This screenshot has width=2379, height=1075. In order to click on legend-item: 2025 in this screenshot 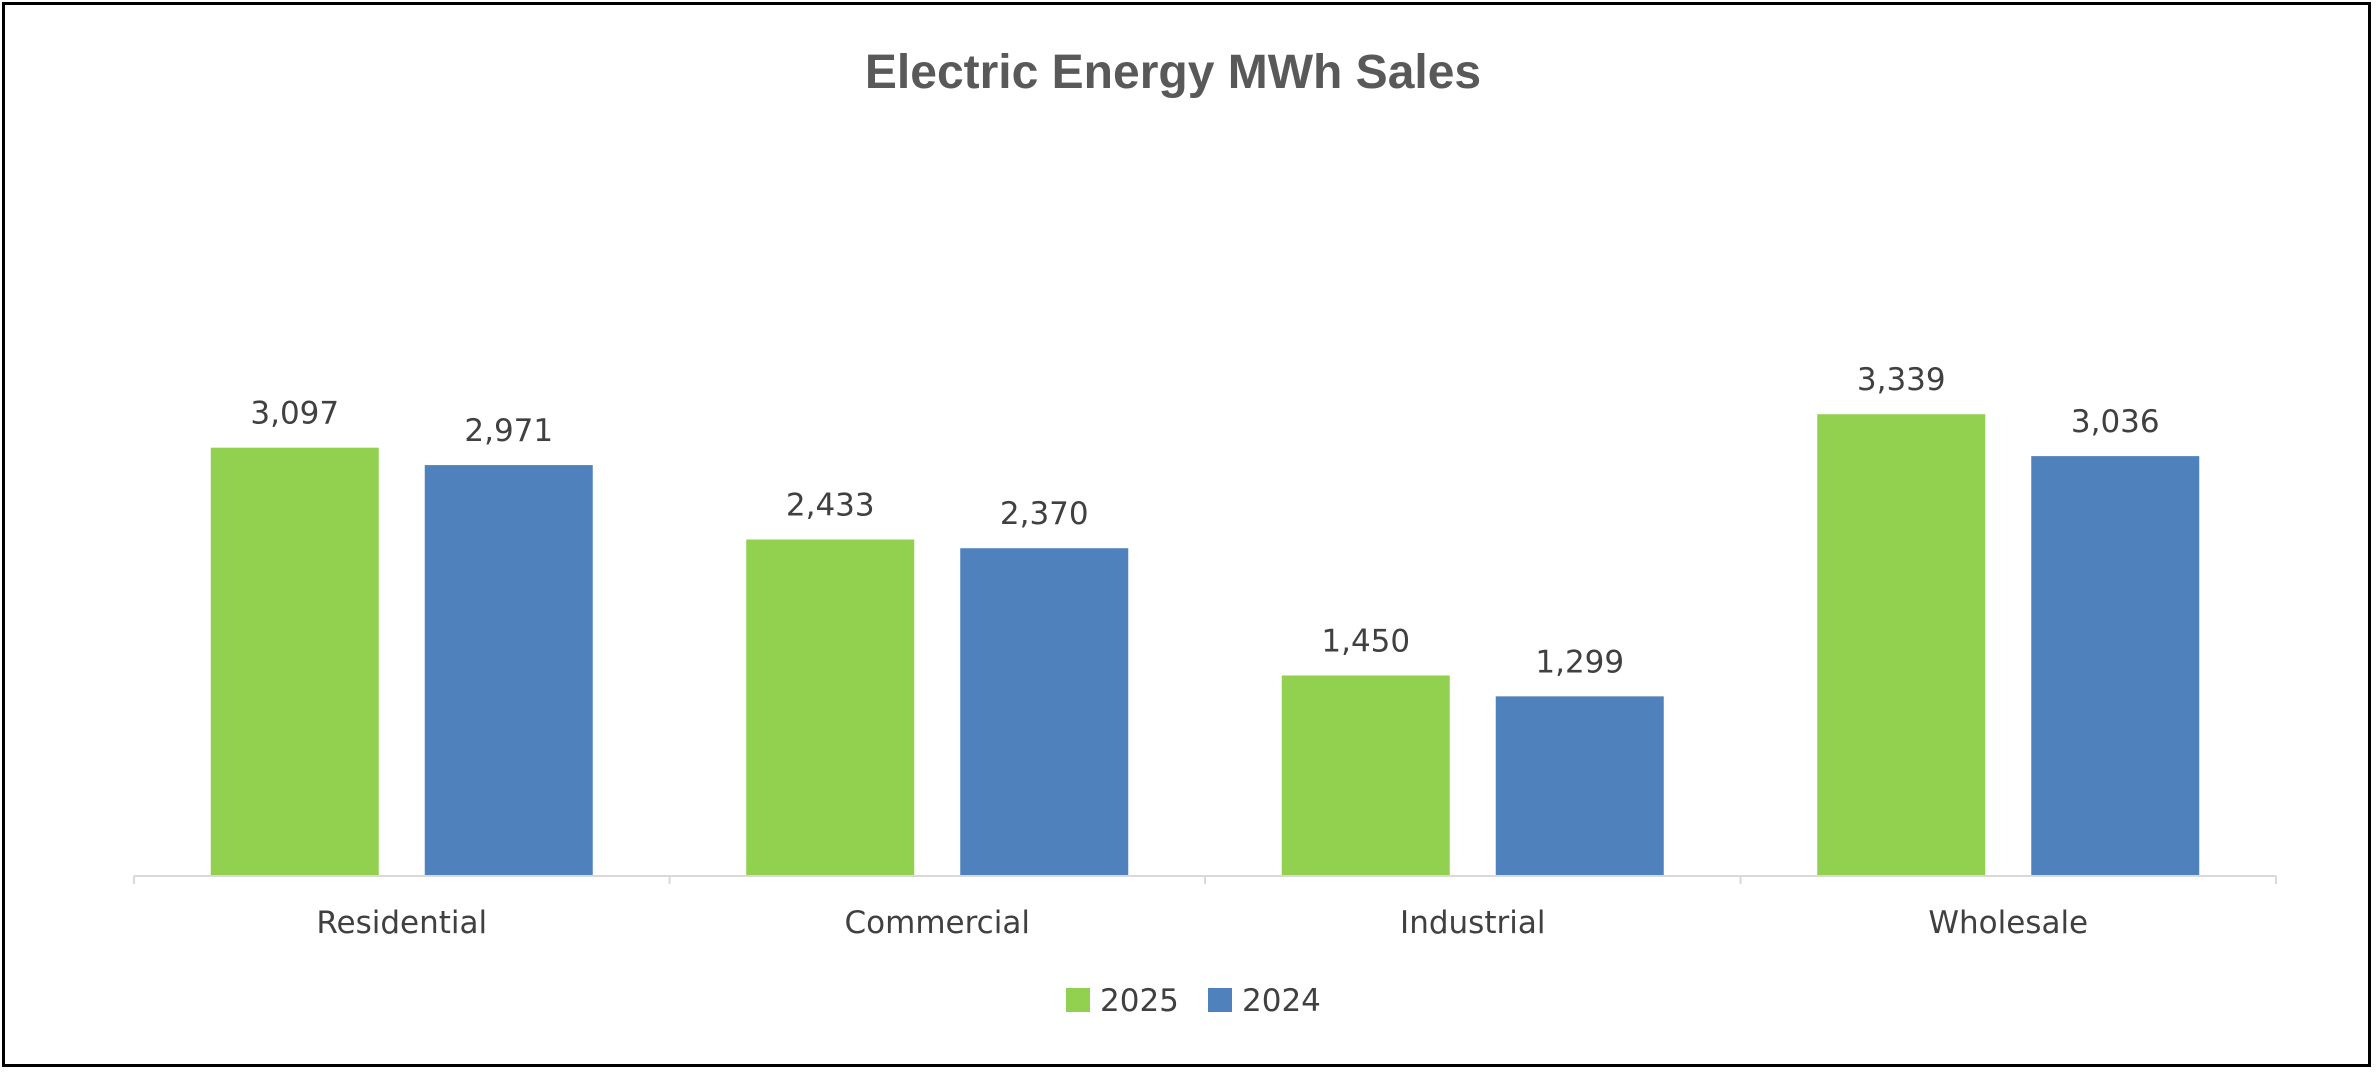, I will do `click(1122, 1001)`.